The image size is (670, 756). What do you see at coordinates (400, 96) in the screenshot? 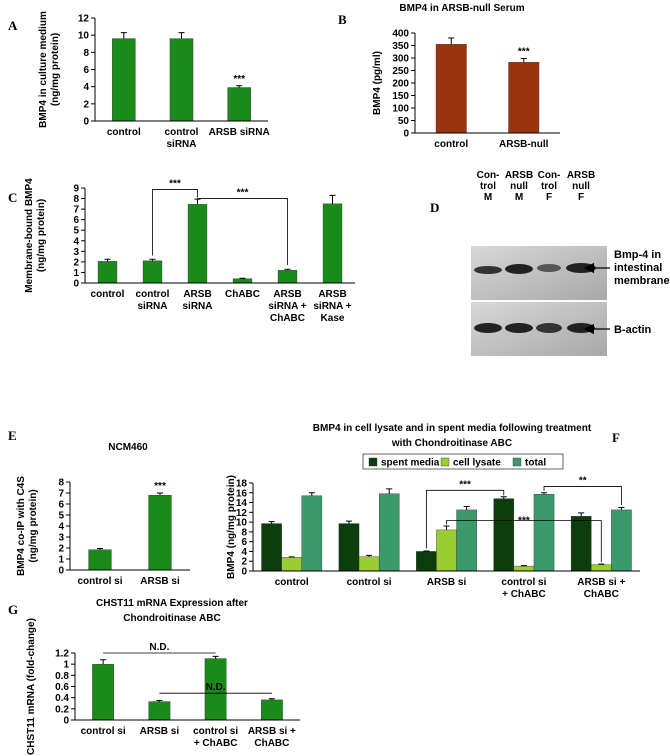
I see `y-tick-label: 150` at bounding box center [400, 96].